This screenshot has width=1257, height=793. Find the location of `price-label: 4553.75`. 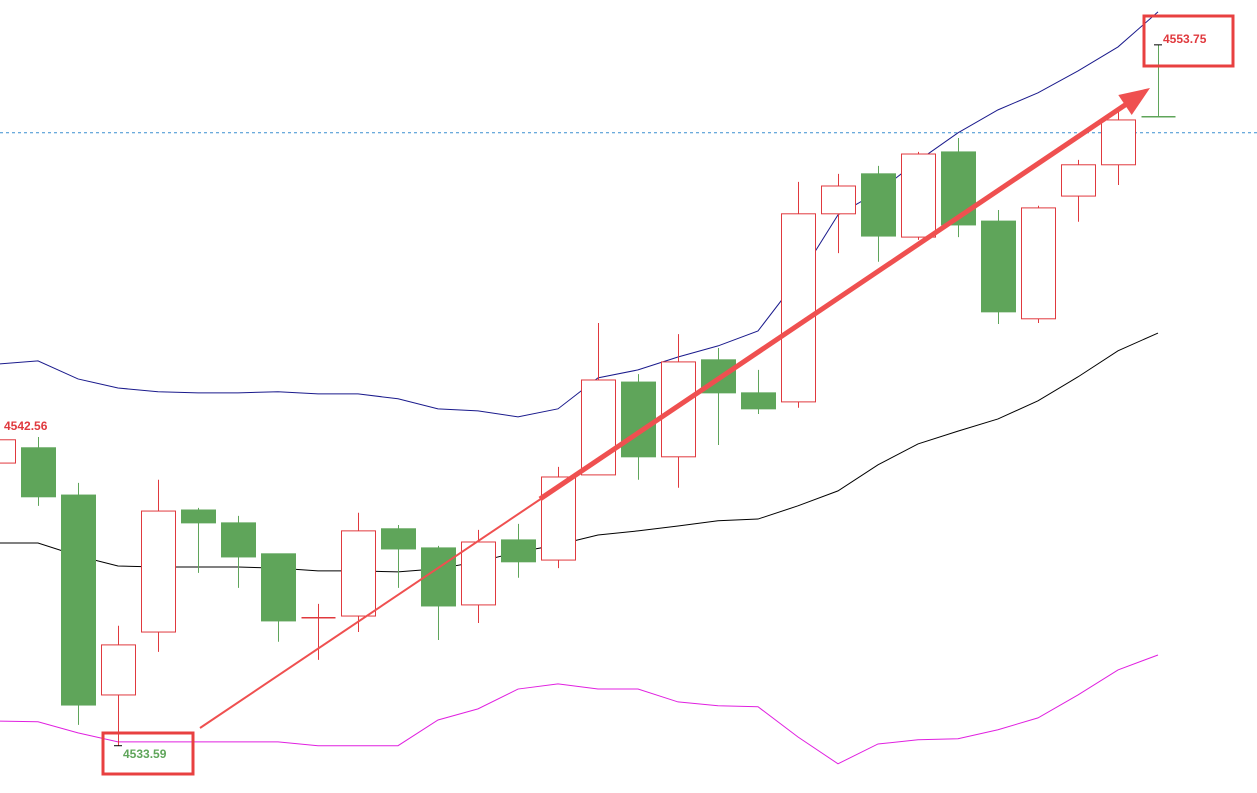

price-label: 4553.75 is located at coordinates (1185, 39).